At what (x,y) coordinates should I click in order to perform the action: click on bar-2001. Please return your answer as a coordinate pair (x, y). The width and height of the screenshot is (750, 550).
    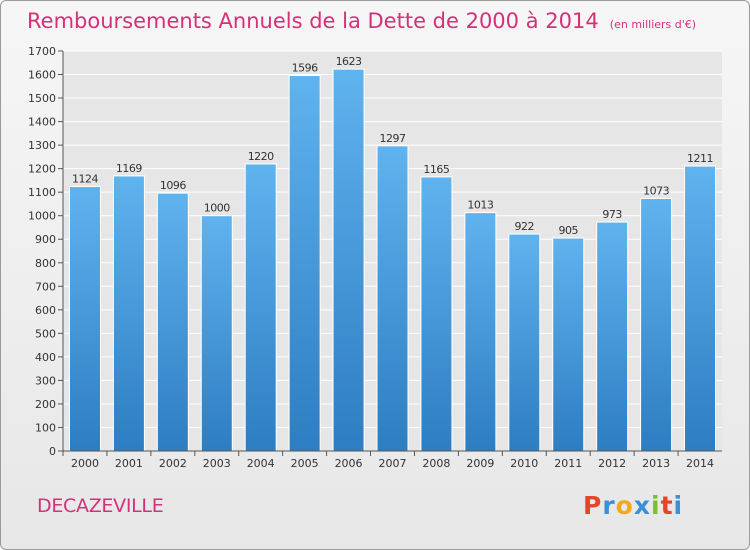
    Looking at the image, I should click on (128, 313).